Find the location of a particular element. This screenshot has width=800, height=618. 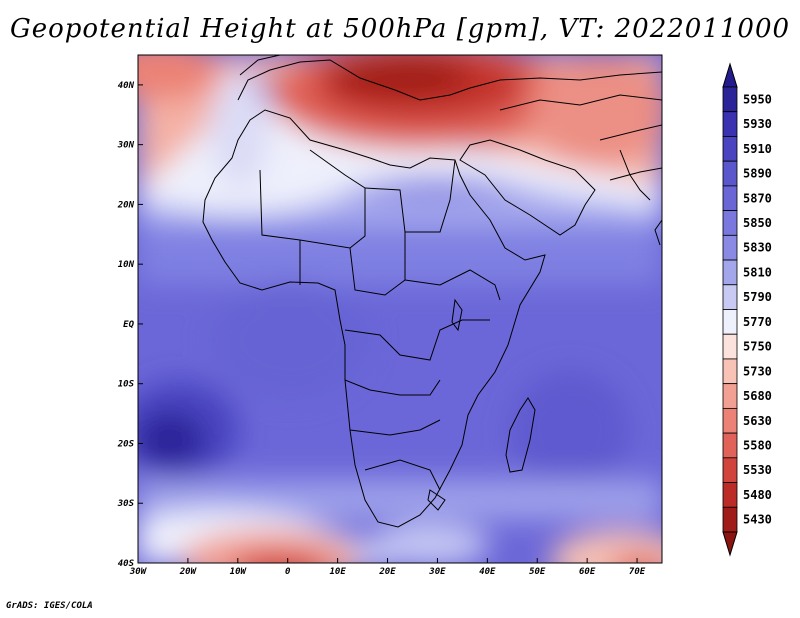

y-tick-label: 20S is located at coordinates (126, 444).